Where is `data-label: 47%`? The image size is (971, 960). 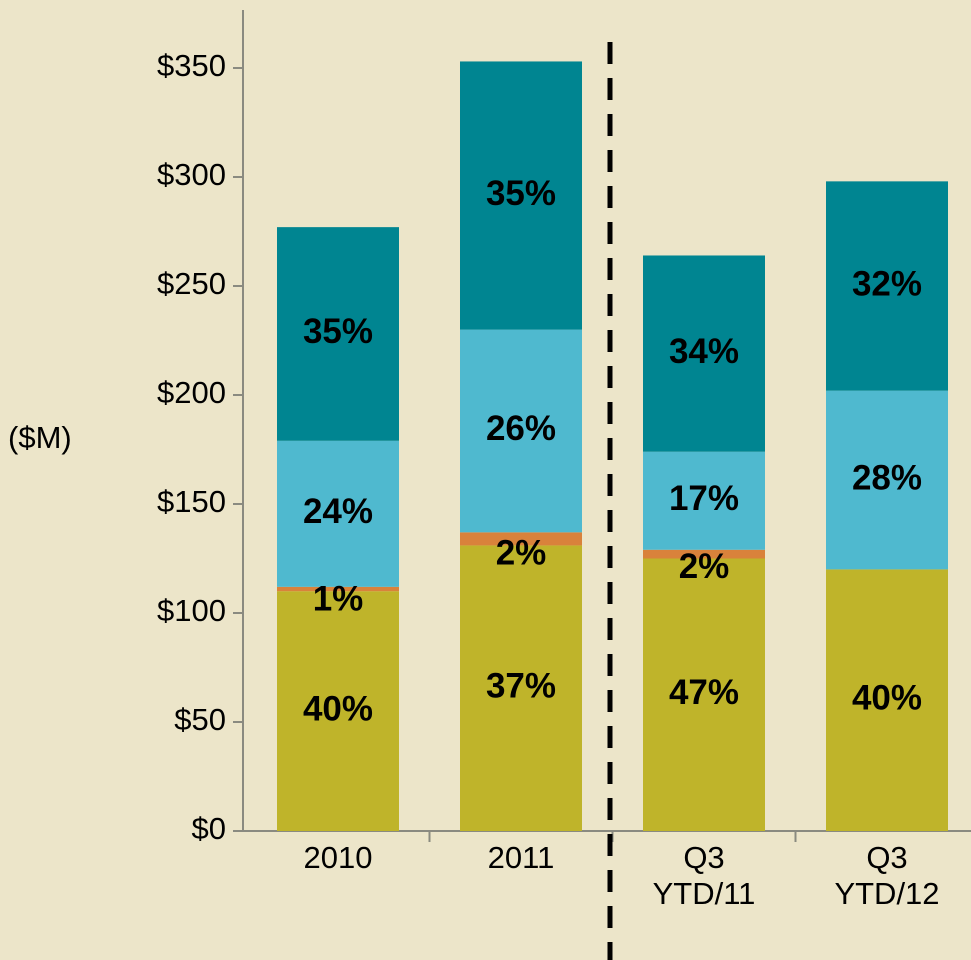 data-label: 47% is located at coordinates (704, 692).